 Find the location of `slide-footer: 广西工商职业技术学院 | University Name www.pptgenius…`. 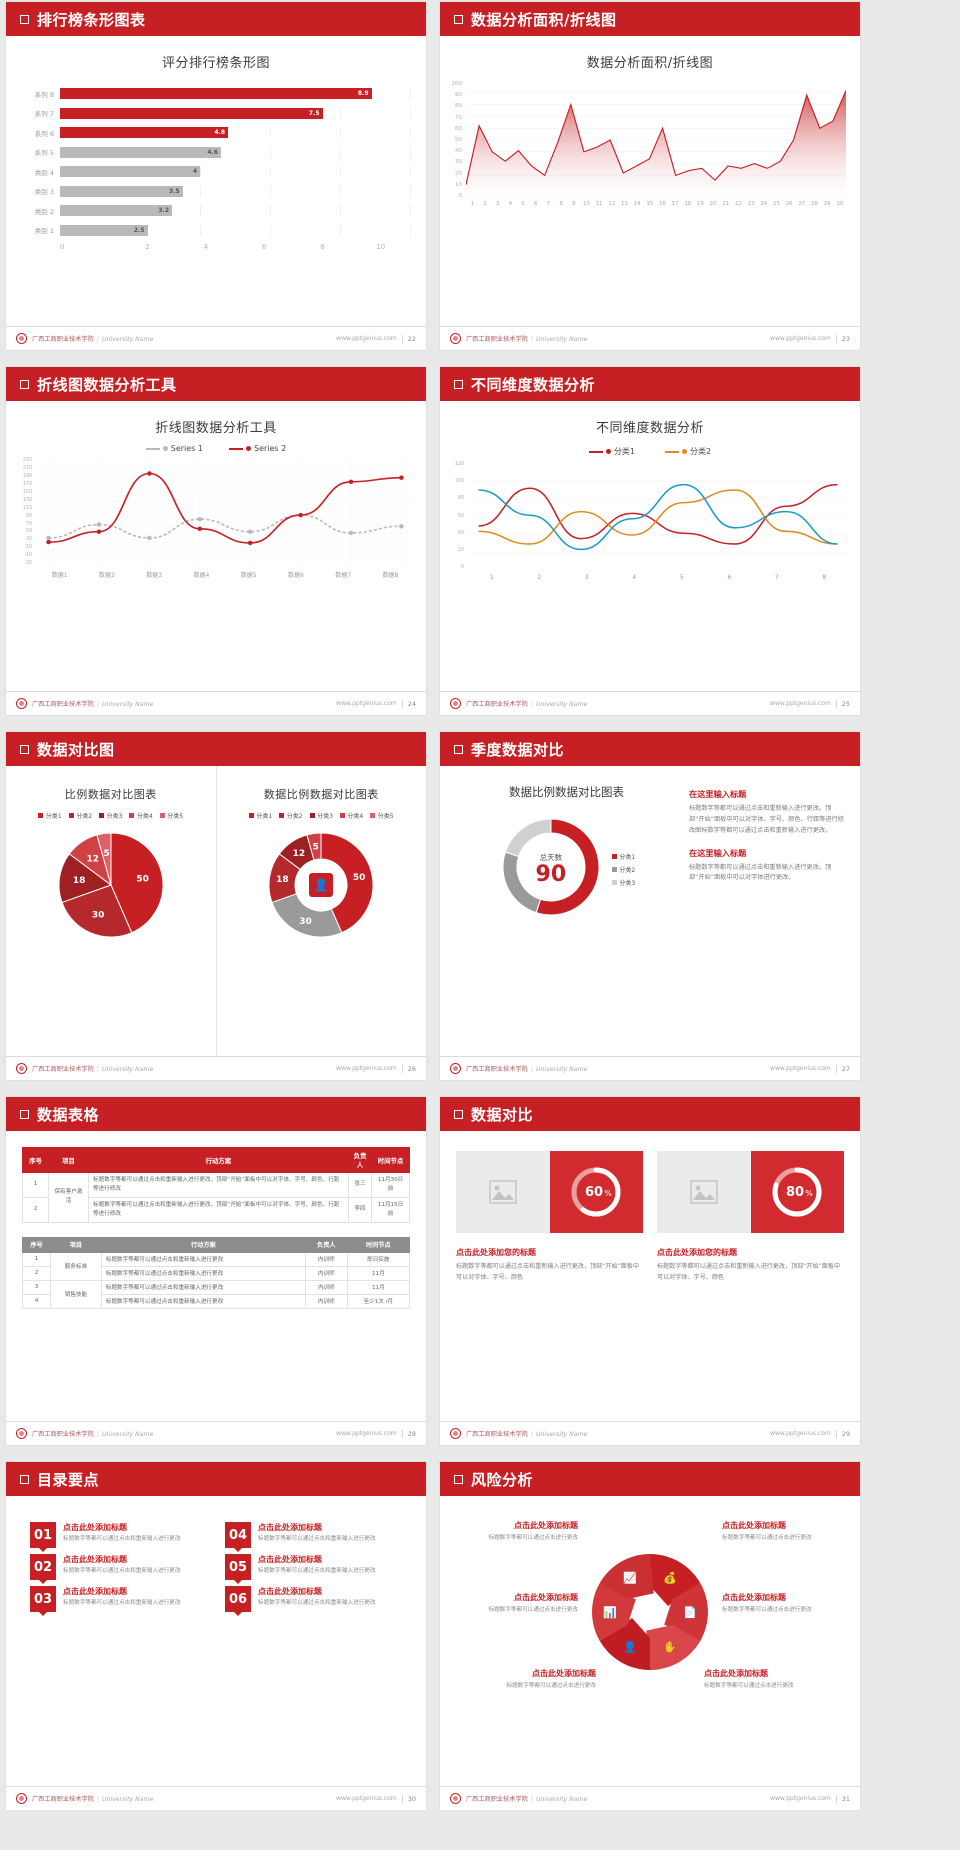

slide-footer: 广西工商职业技术学院 | University Name www.pptgenius… is located at coordinates (216, 338).